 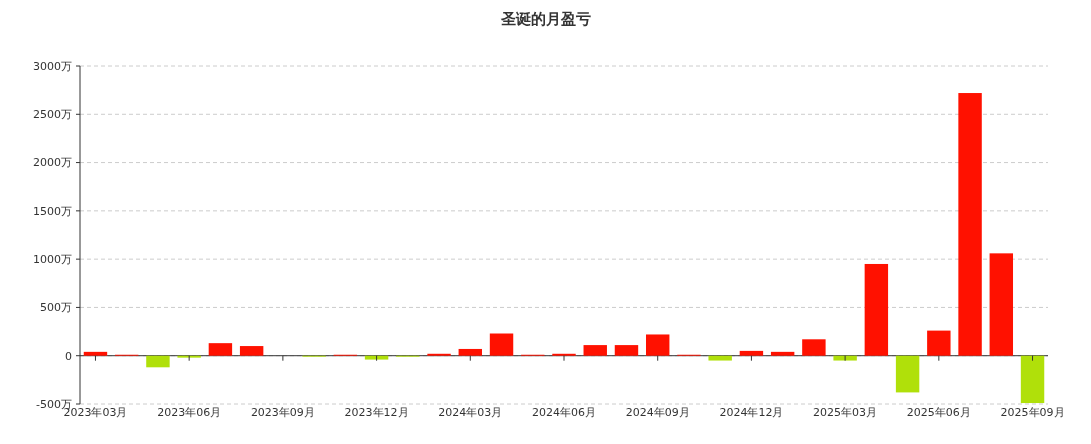 What do you see at coordinates (52, 66) in the screenshot?
I see `y-tick-label: 3000万` at bounding box center [52, 66].